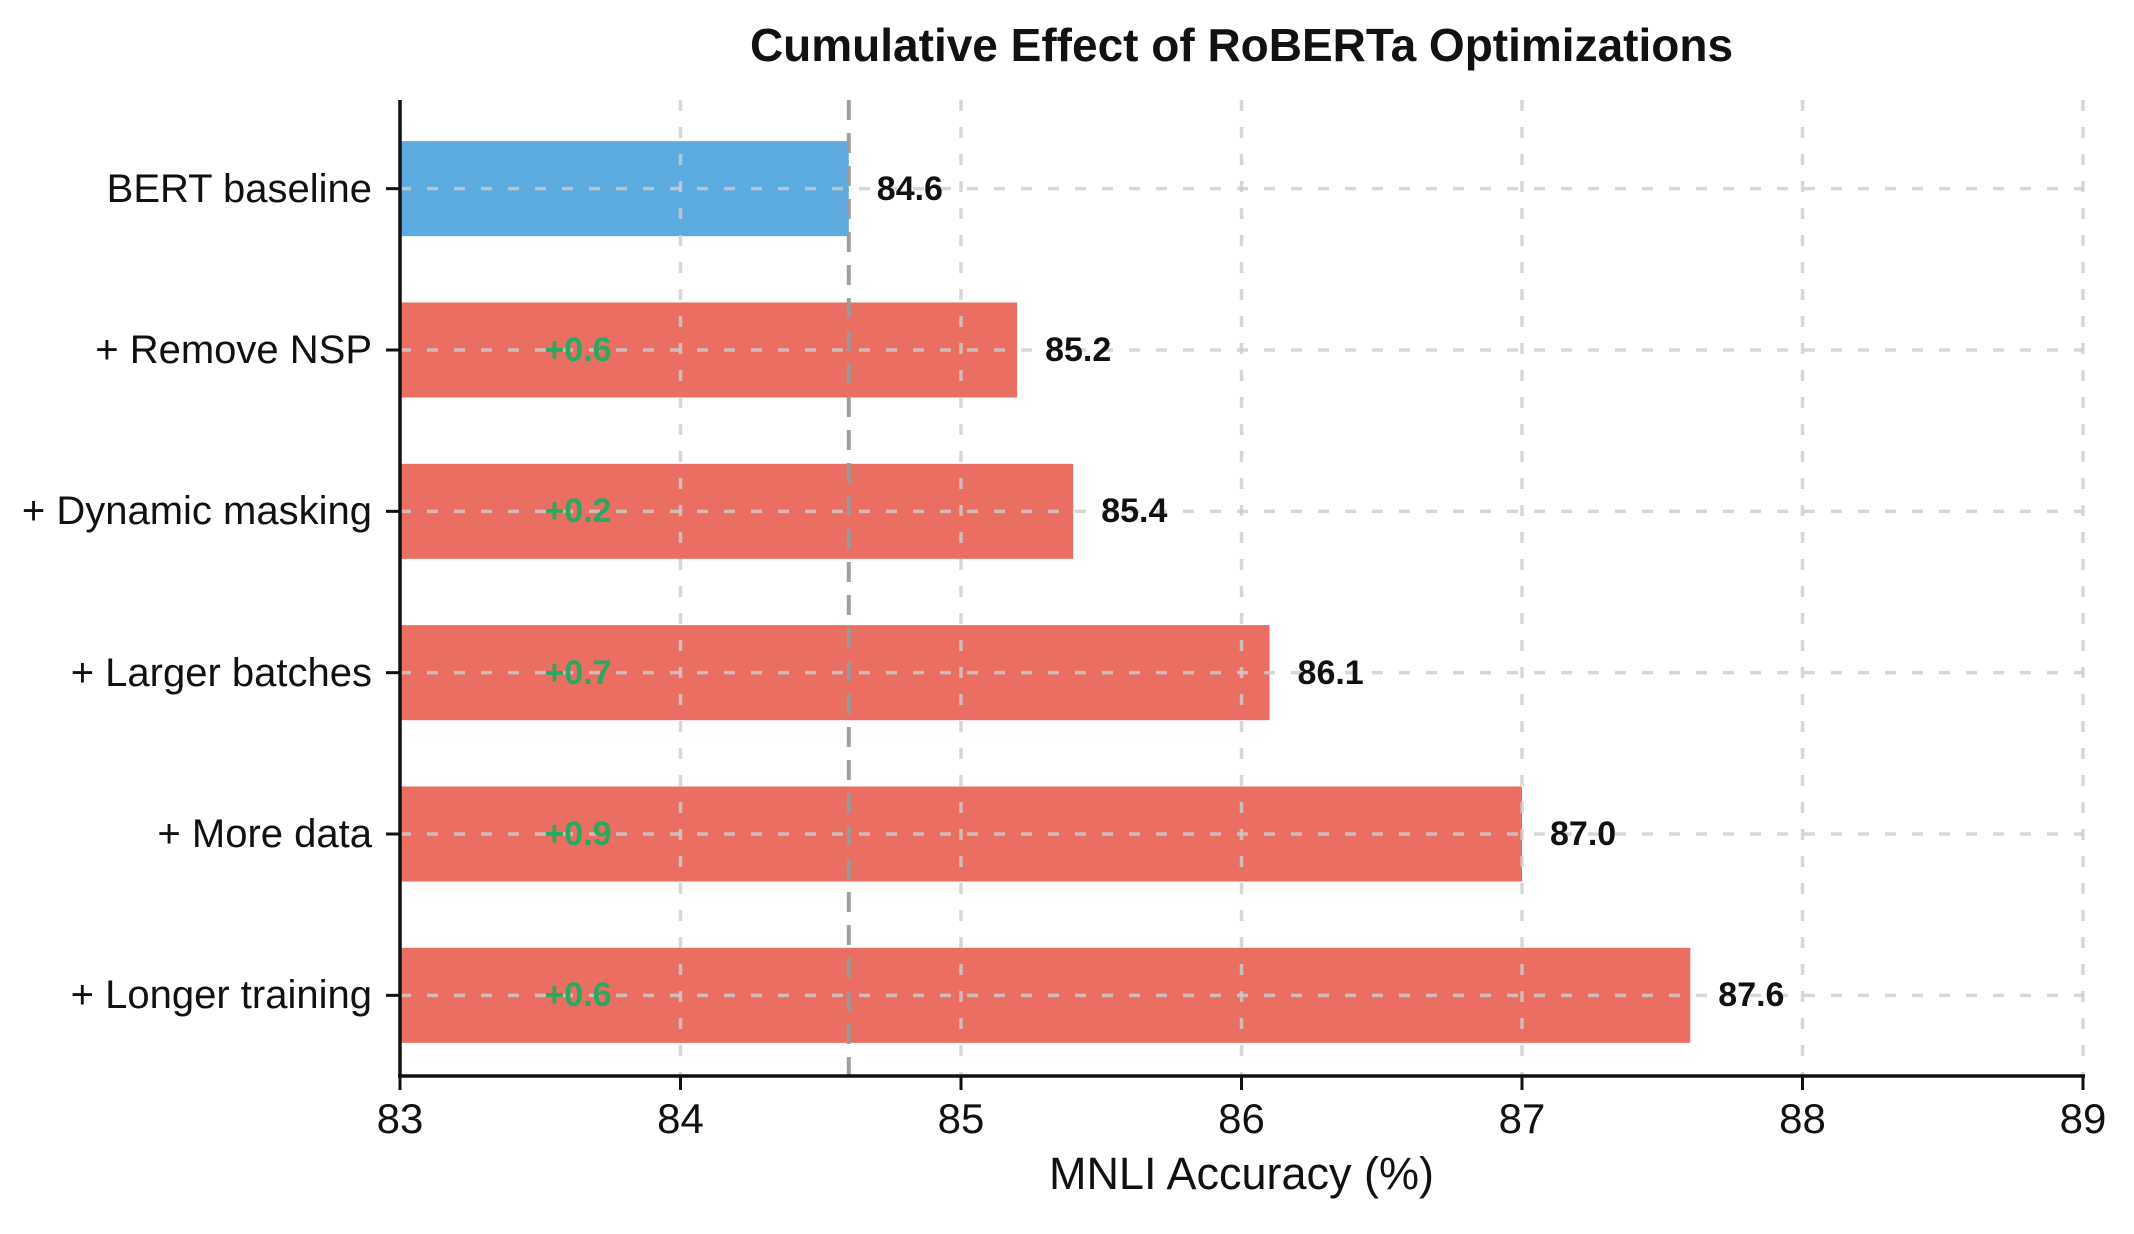 The image size is (2134, 1234). Describe the element at coordinates (264, 834) in the screenshot. I see `category-label: + More data` at that location.